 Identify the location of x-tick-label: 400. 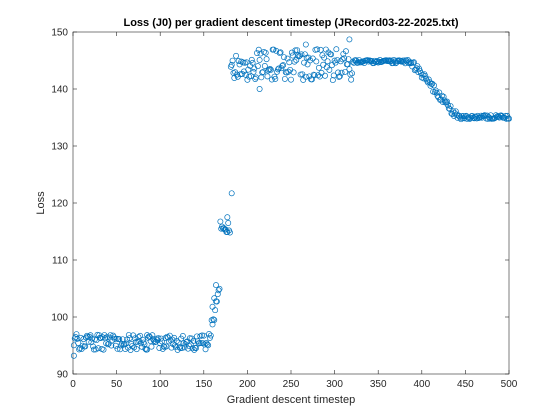
(421, 384).